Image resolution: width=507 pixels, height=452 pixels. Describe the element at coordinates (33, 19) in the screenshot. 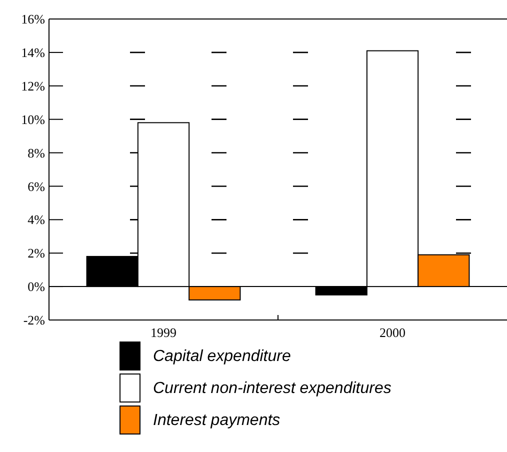

I see `y-tick-label: 16%` at that location.